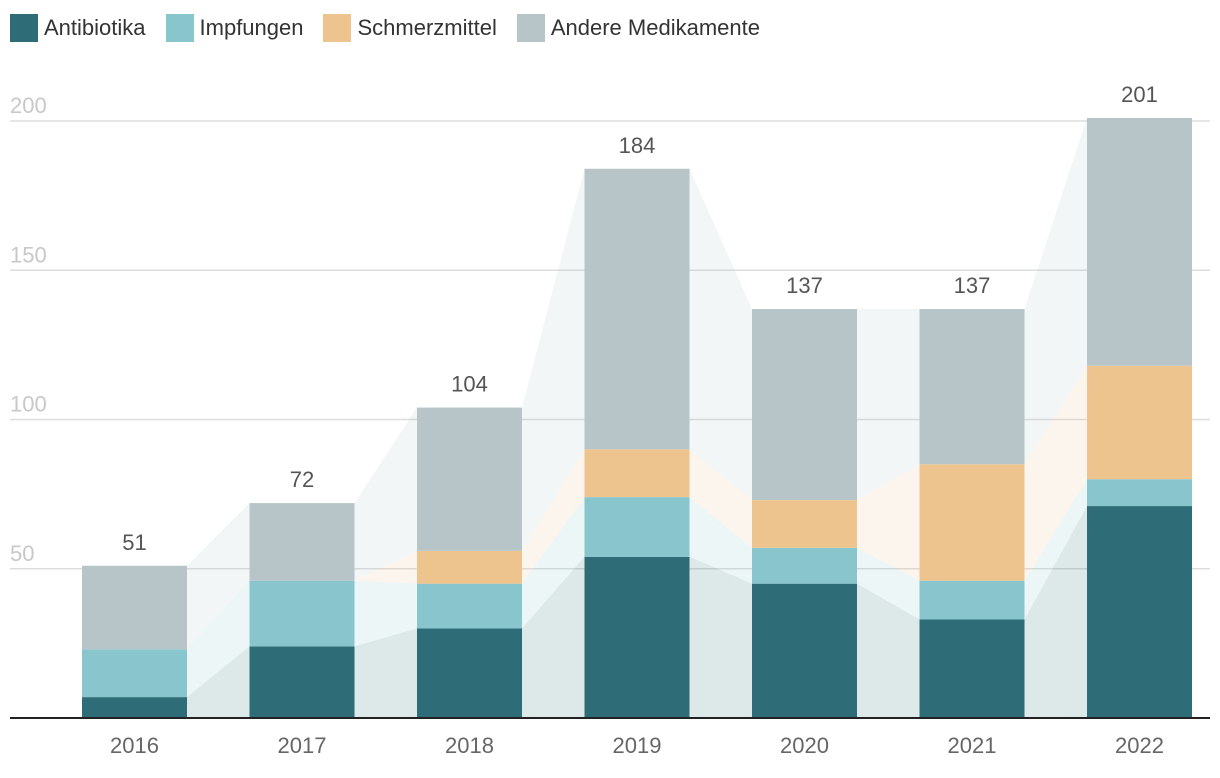  What do you see at coordinates (427, 27) in the screenshot?
I see `legend-label: Schmerzmittel` at bounding box center [427, 27].